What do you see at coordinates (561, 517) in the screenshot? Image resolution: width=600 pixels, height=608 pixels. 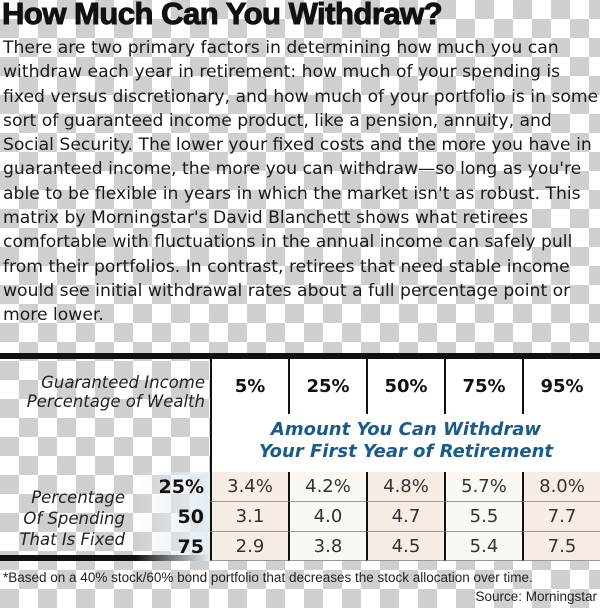 I see `table-cell: 7.7` at bounding box center [561, 517].